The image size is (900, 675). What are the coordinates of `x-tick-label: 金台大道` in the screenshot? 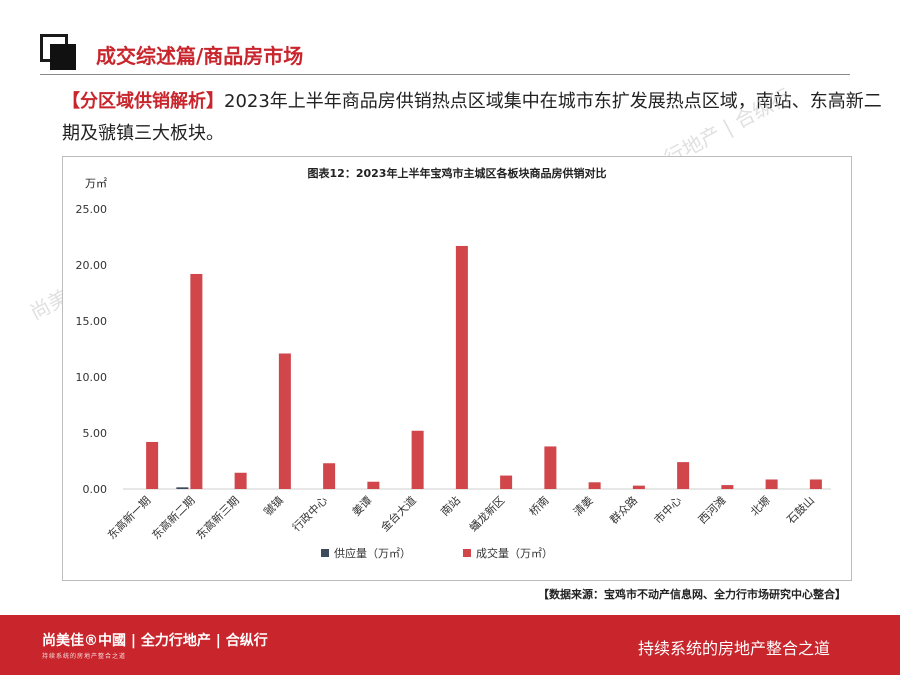 It's located at (398, 513).